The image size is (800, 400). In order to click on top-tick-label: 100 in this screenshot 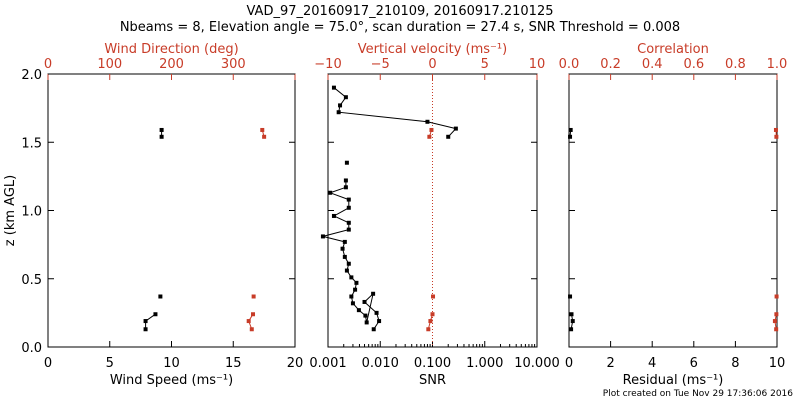, I will do `click(109, 64)`.